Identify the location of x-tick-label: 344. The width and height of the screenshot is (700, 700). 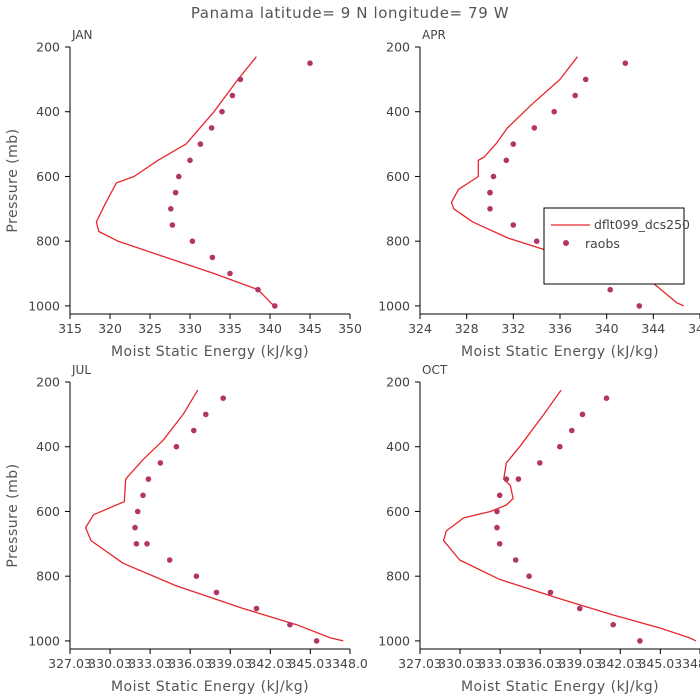
(653, 328).